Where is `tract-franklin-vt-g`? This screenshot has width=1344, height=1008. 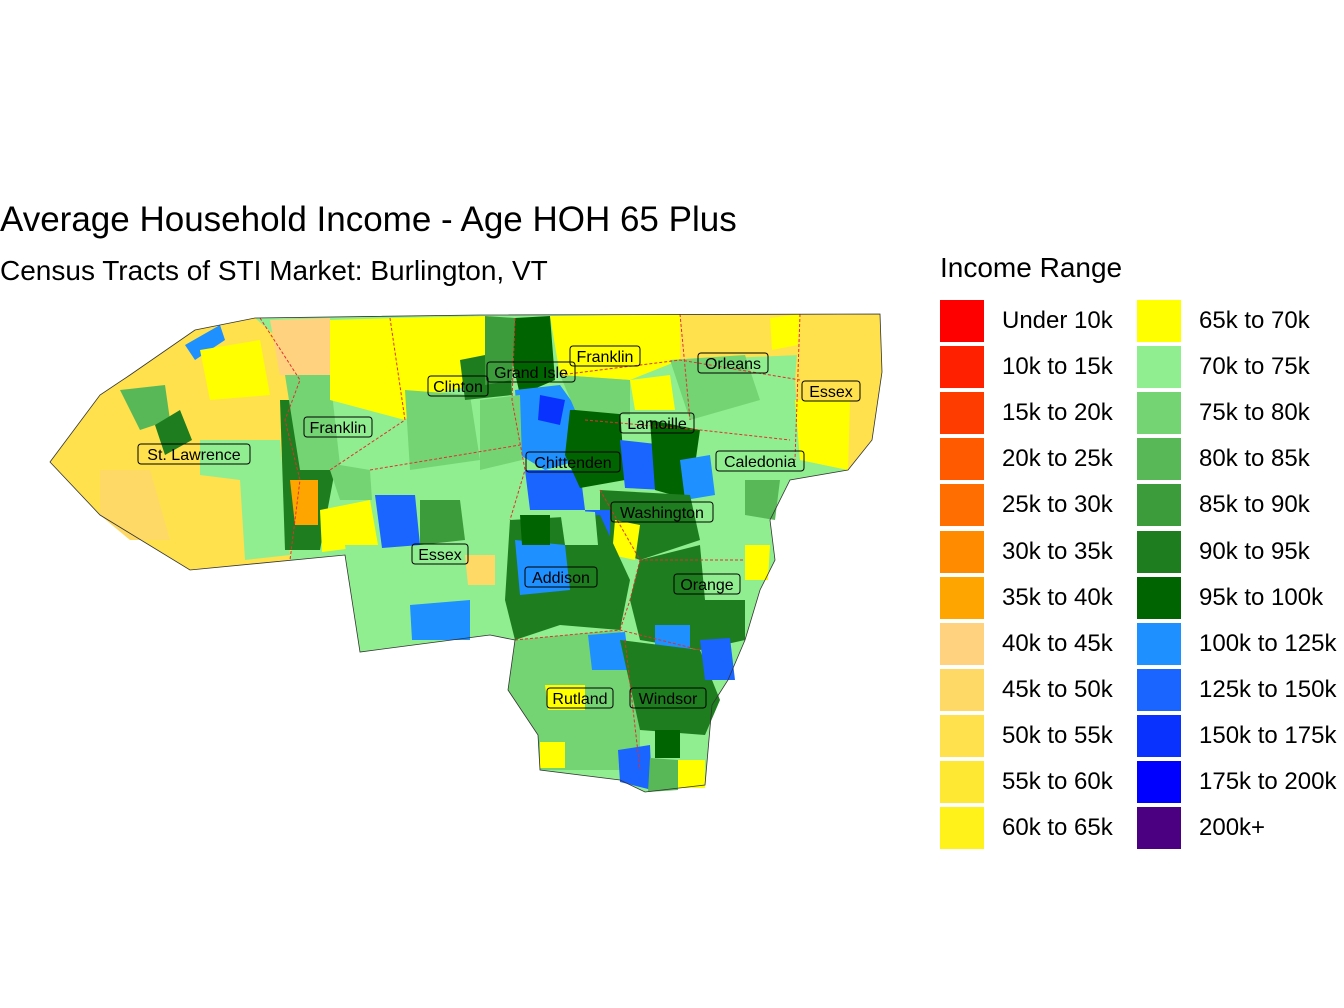
tract-franklin-vt-g is located at coordinates (595, 395).